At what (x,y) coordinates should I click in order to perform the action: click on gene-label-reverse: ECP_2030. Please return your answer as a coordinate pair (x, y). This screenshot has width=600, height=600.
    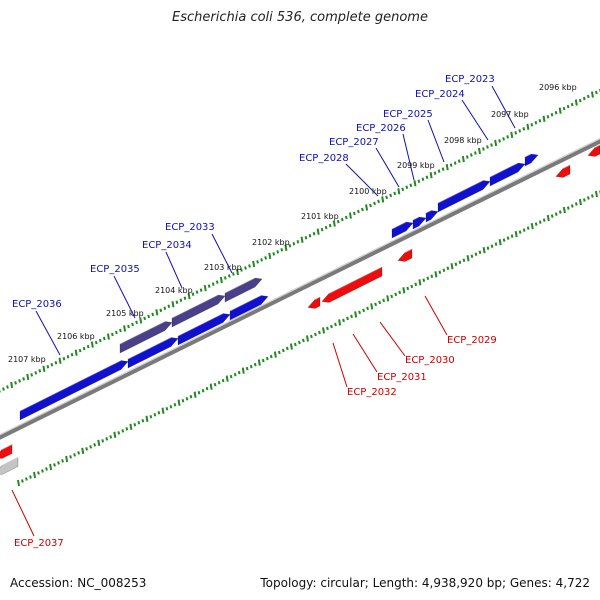
    Looking at the image, I should click on (430, 360).